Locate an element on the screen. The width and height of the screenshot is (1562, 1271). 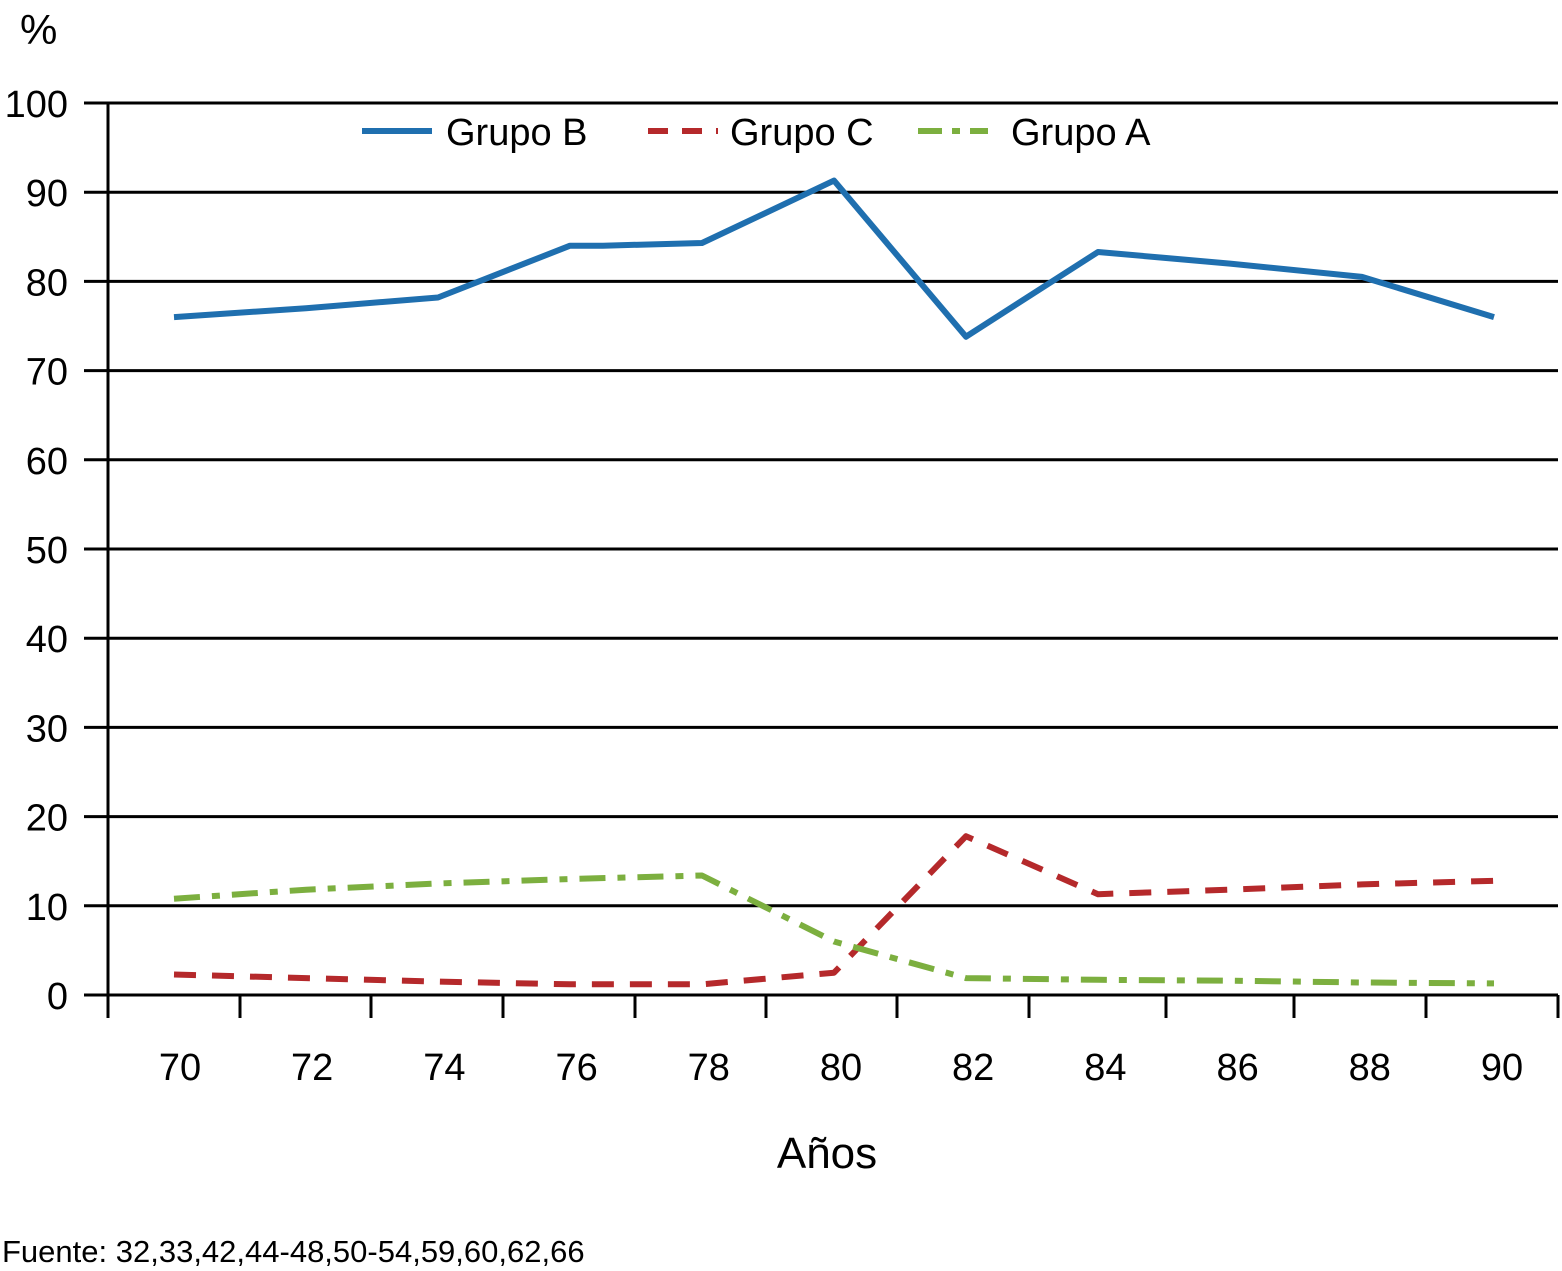
y-tick-label: 10 is located at coordinates (47, 908).